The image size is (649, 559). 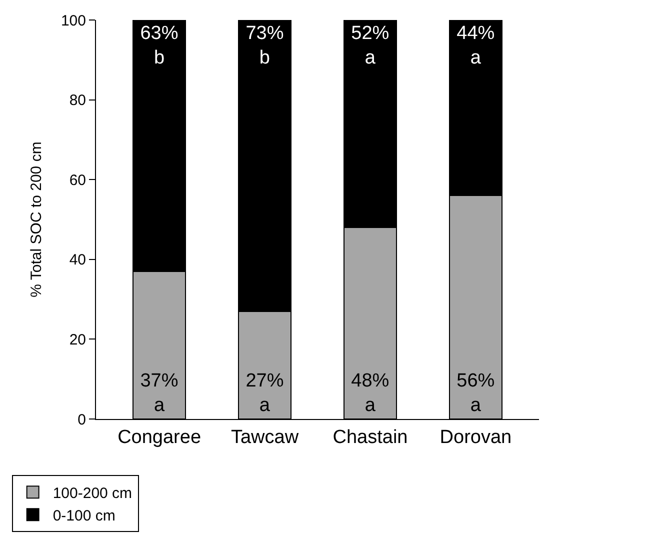 What do you see at coordinates (77, 339) in the screenshot?
I see `y-tick-label: 20` at bounding box center [77, 339].